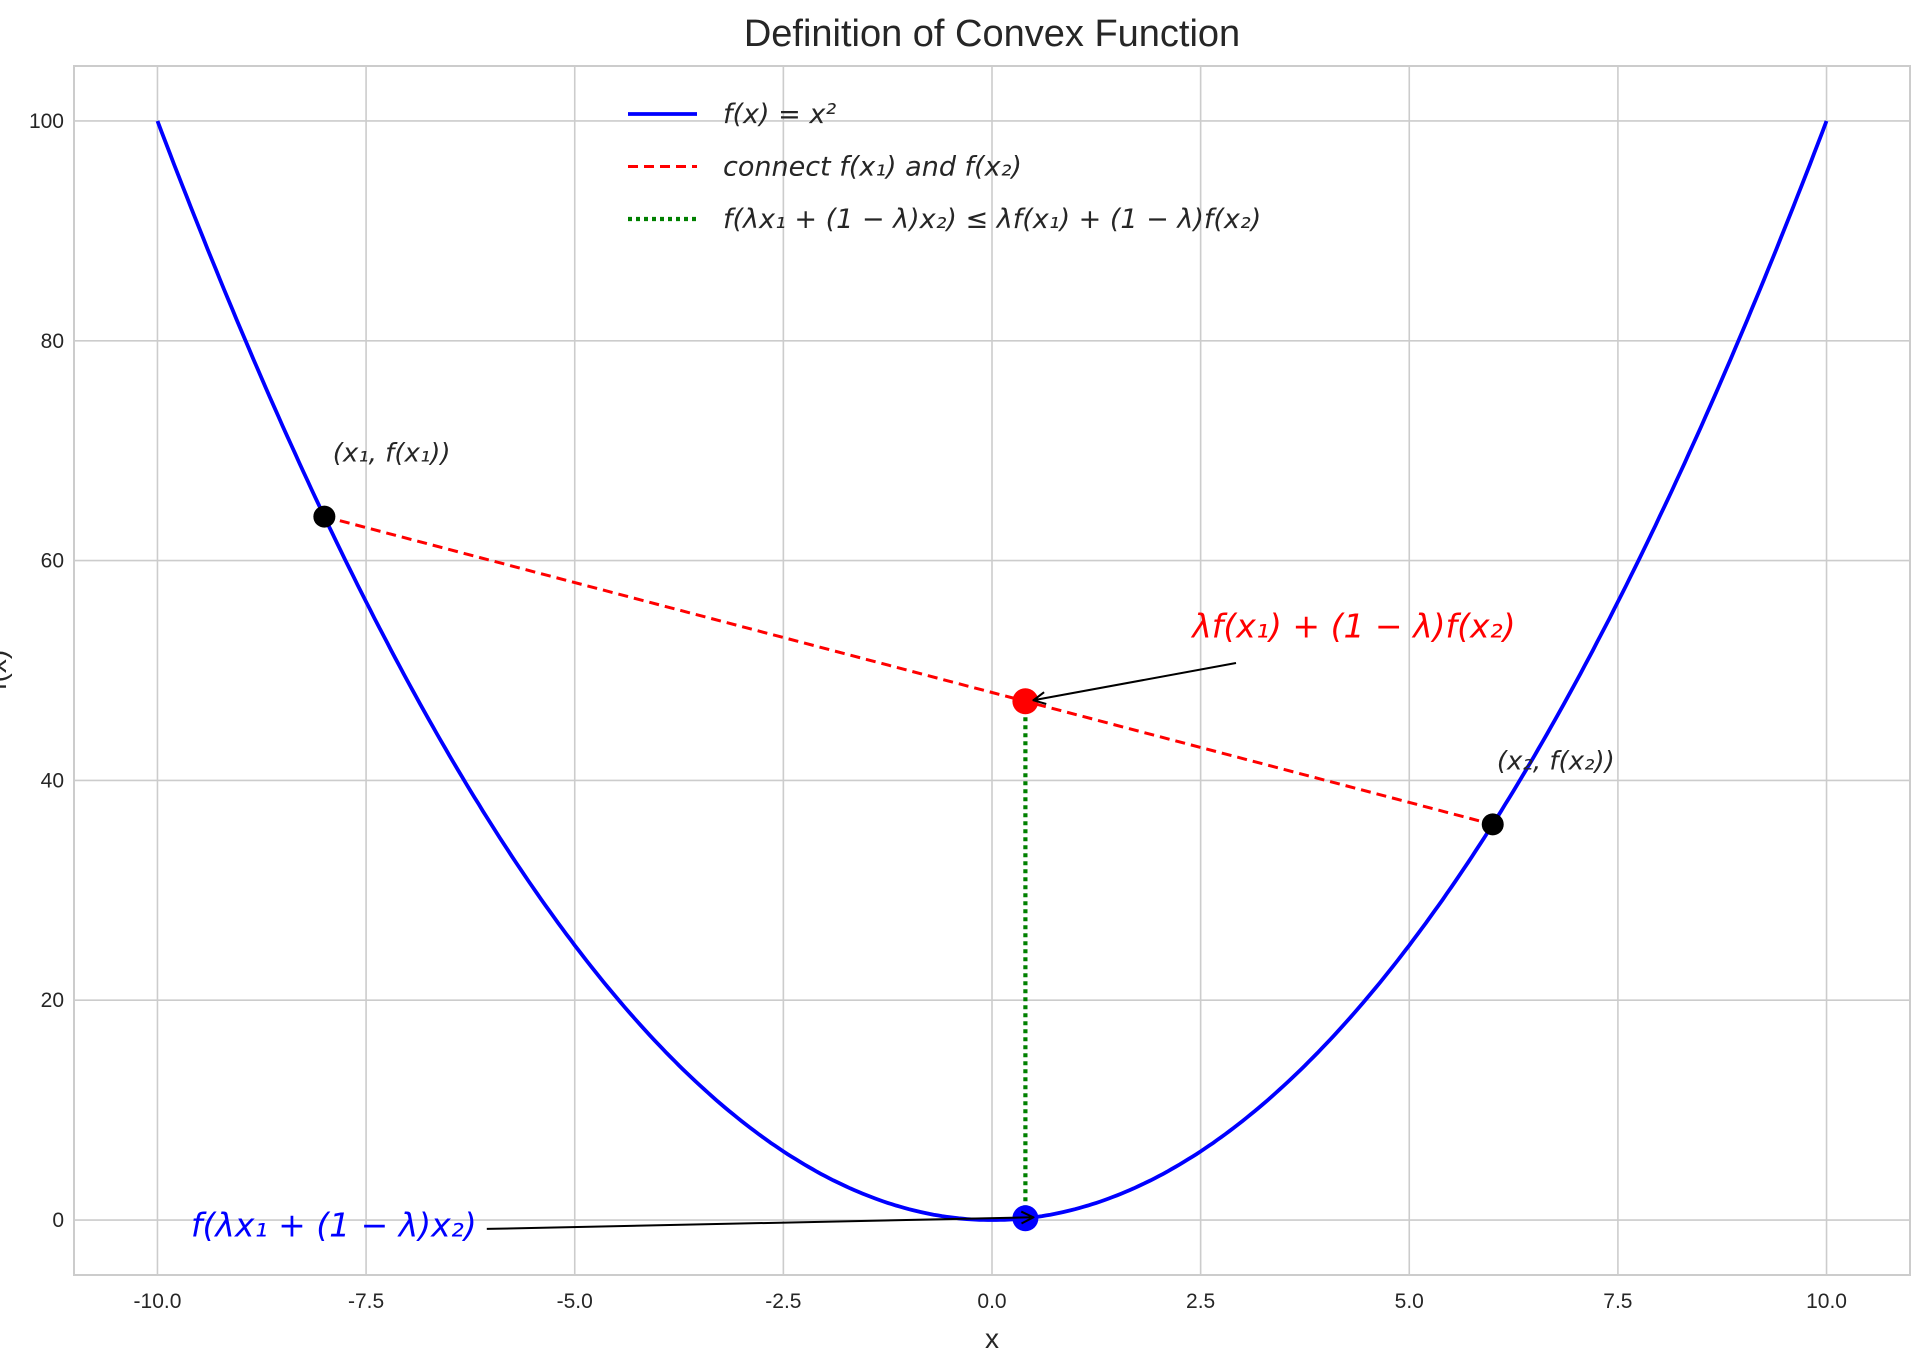 This screenshot has width=1928, height=1372. I want to click on x-tick-label: 7.5, so click(1617, 1301).